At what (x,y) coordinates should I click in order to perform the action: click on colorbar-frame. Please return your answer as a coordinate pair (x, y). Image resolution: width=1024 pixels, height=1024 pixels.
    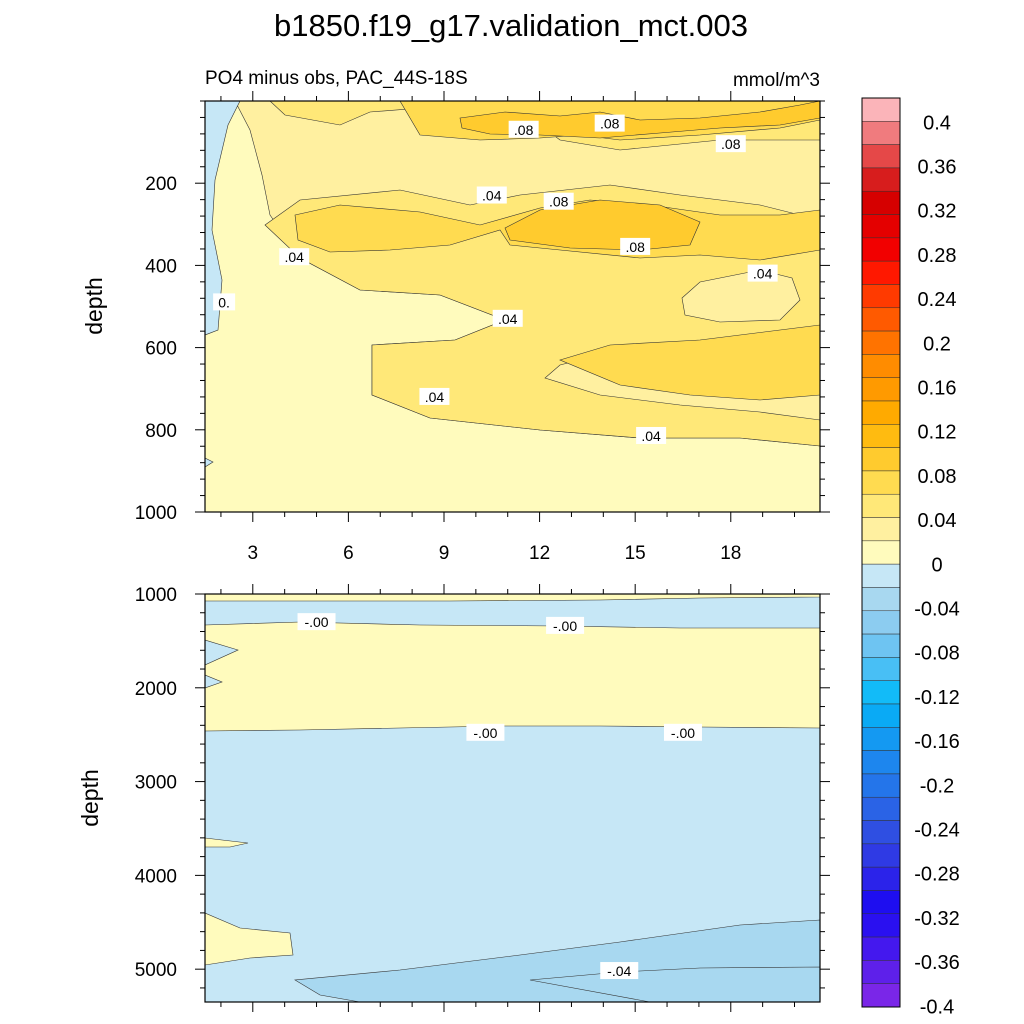
    Looking at the image, I should click on (881, 552).